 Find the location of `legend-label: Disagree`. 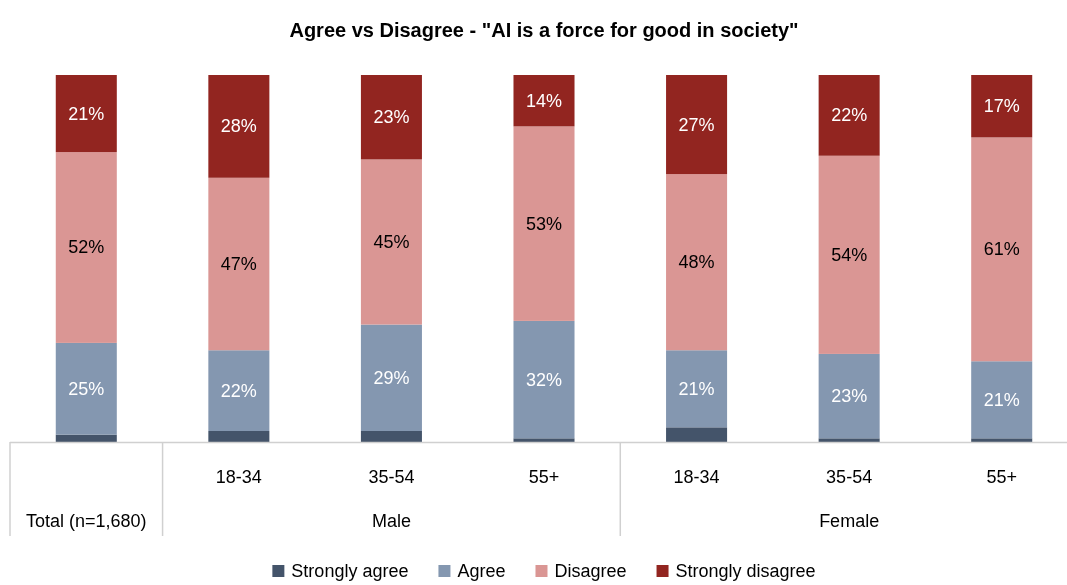

legend-label: Disagree is located at coordinates (590, 571).